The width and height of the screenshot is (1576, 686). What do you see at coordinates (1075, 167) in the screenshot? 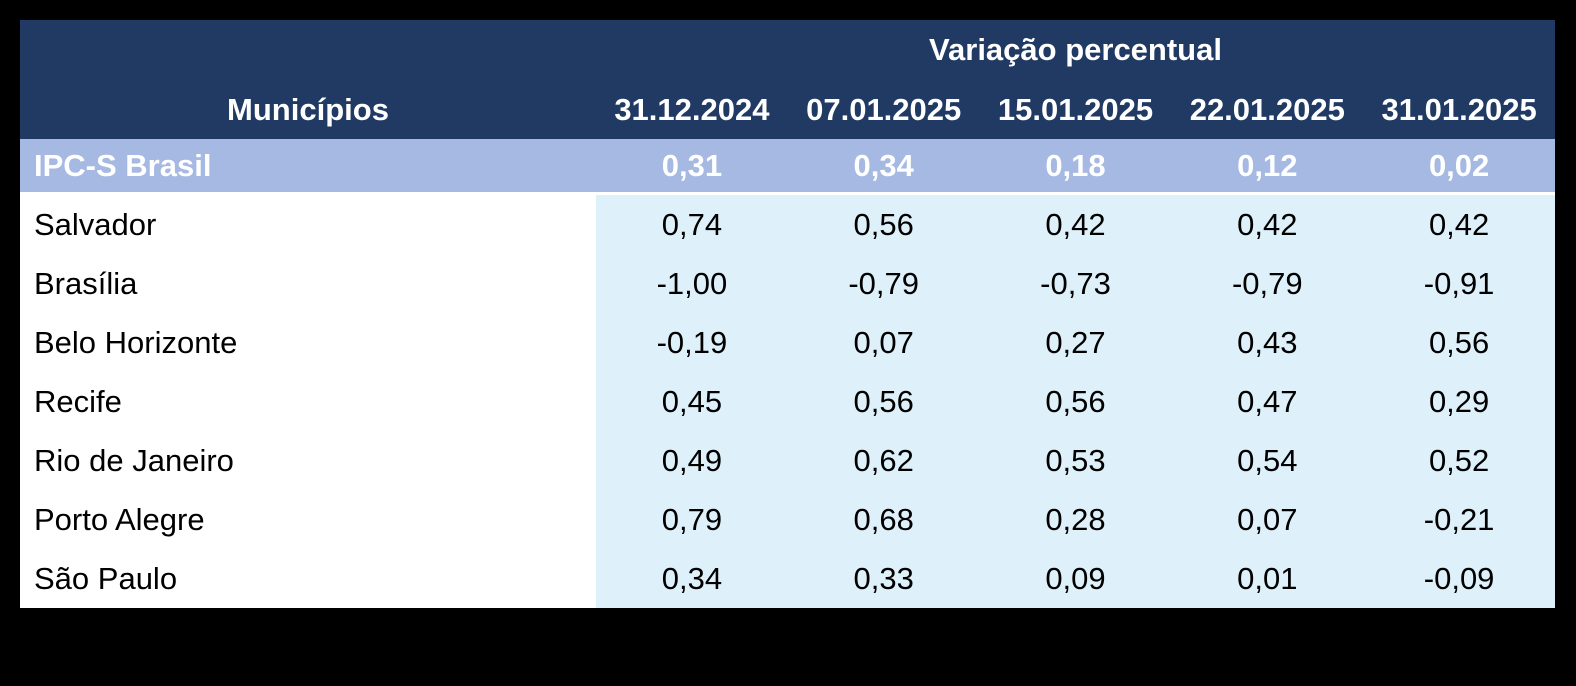
I see `value-cell: 0,18` at bounding box center [1075, 167].